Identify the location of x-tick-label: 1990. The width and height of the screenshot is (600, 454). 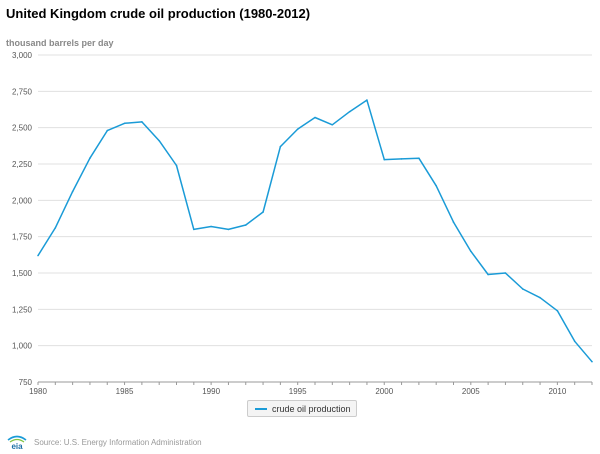
(211, 391).